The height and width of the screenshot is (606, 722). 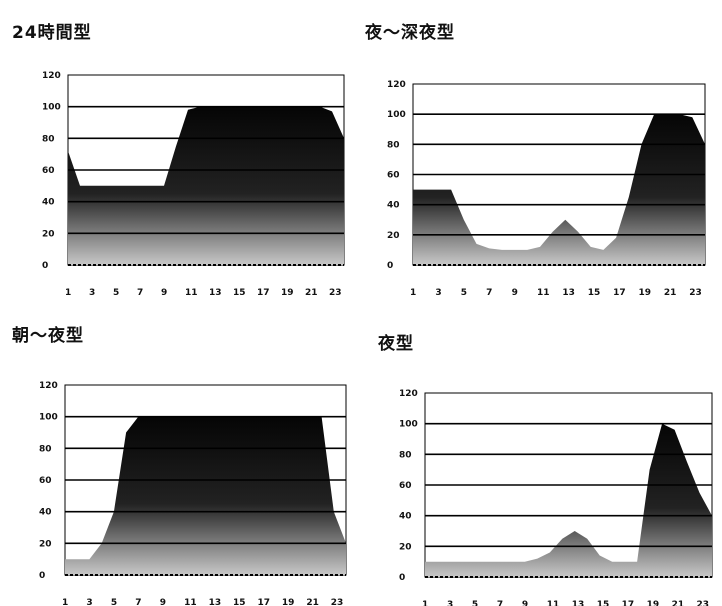 What do you see at coordinates (410, 33) in the screenshot?
I see `chart-title: 夜～深夜型` at bounding box center [410, 33].